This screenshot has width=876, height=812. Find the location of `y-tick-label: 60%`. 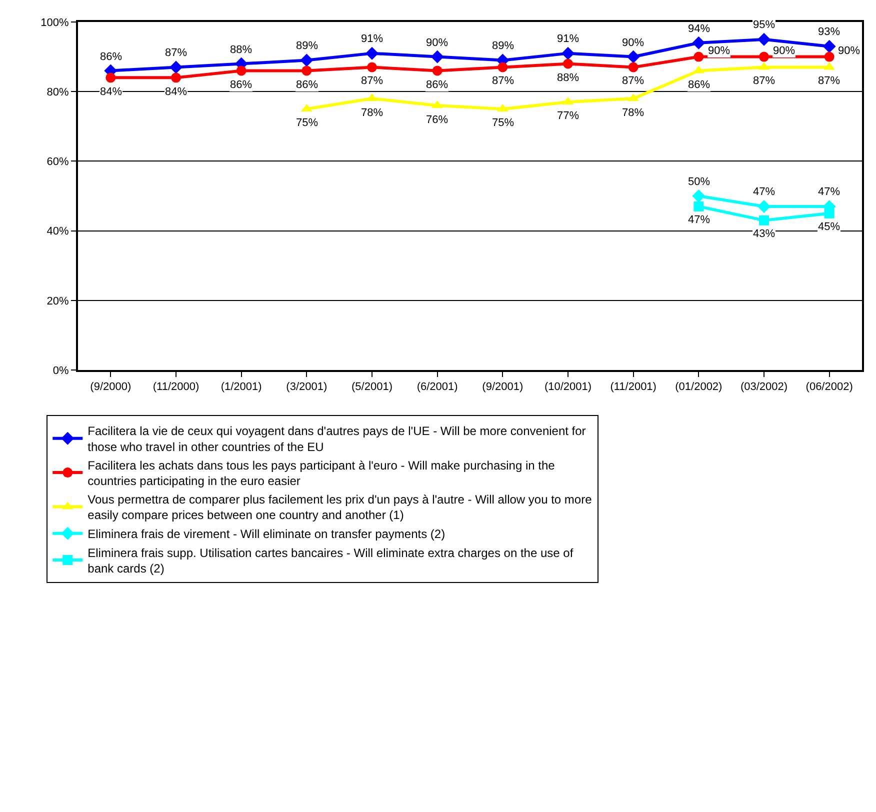

y-tick-label: 60% is located at coordinates (58, 162).